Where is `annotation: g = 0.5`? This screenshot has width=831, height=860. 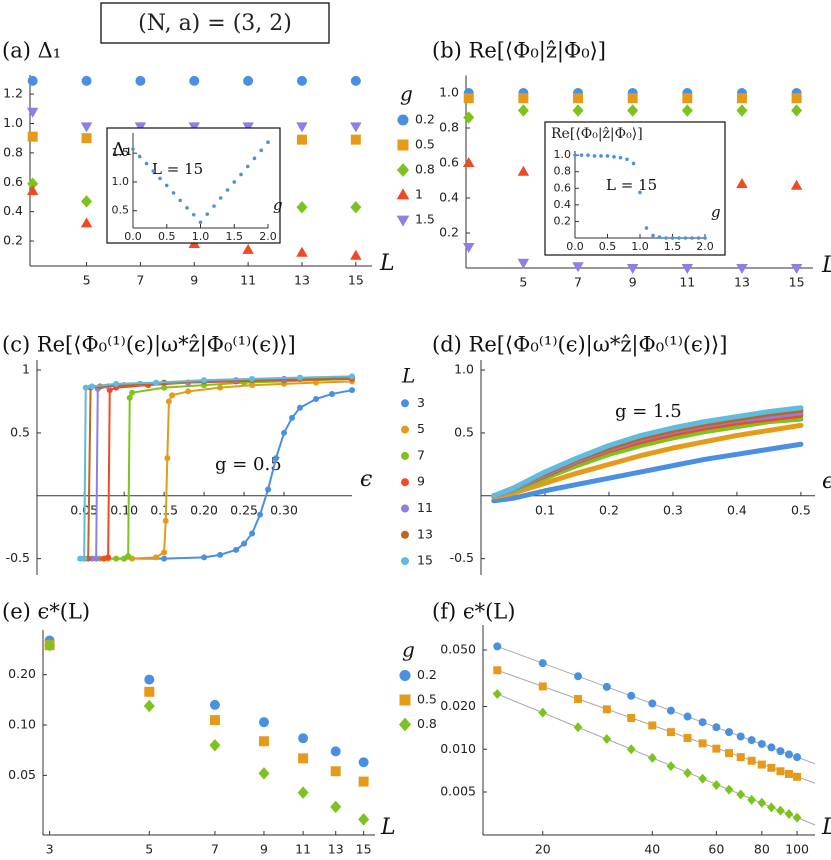
annotation: g = 0.5 is located at coordinates (248, 464).